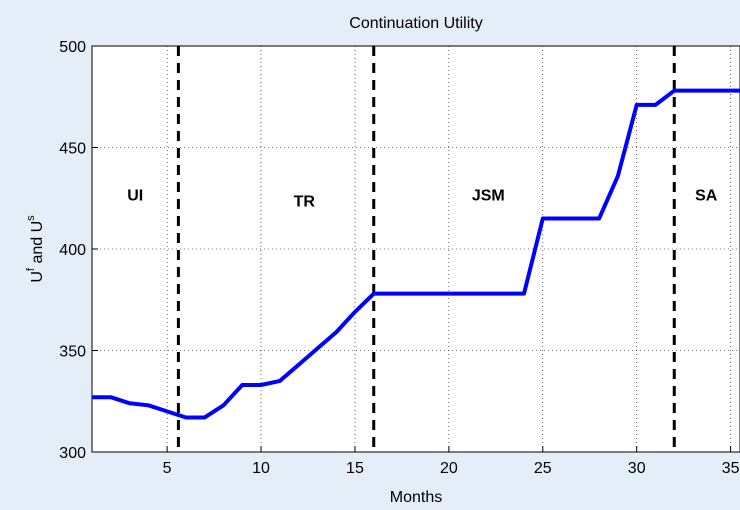 The width and height of the screenshot is (740, 510). What do you see at coordinates (72, 250) in the screenshot?
I see `y-tick-label: 400` at bounding box center [72, 250].